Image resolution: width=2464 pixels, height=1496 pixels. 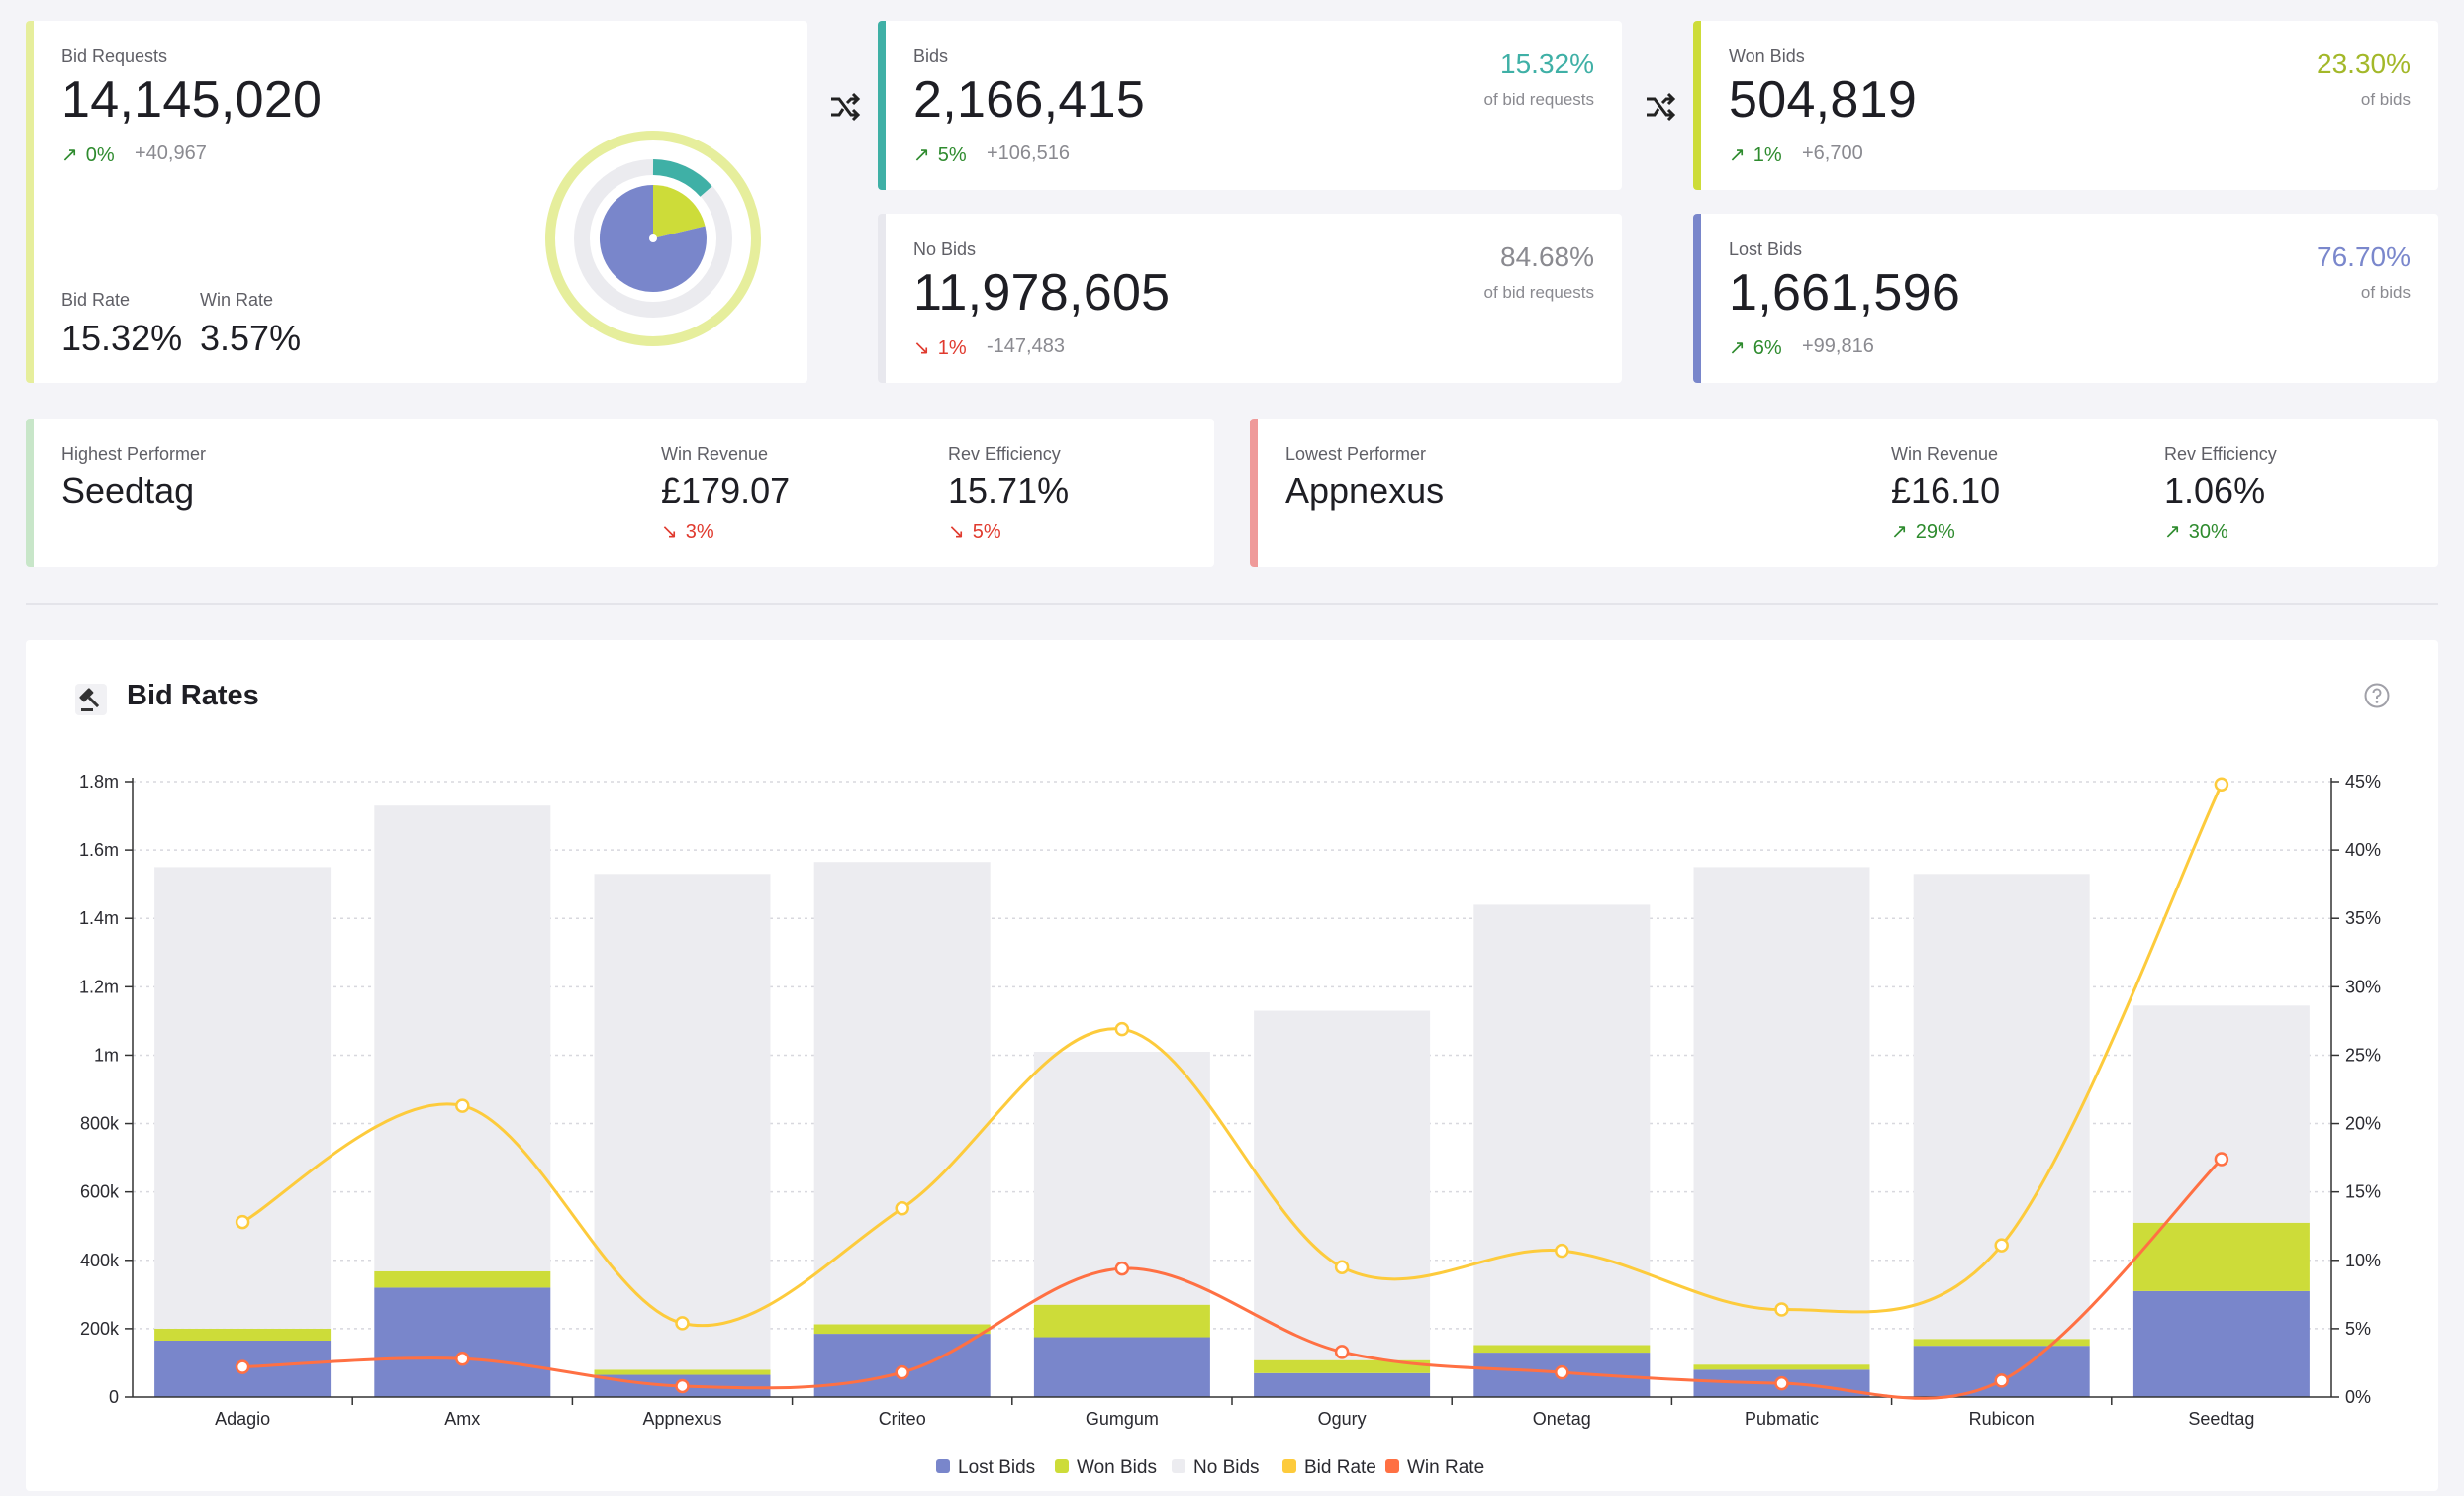 I want to click on win-rate-value: 3.57%, so click(x=251, y=338).